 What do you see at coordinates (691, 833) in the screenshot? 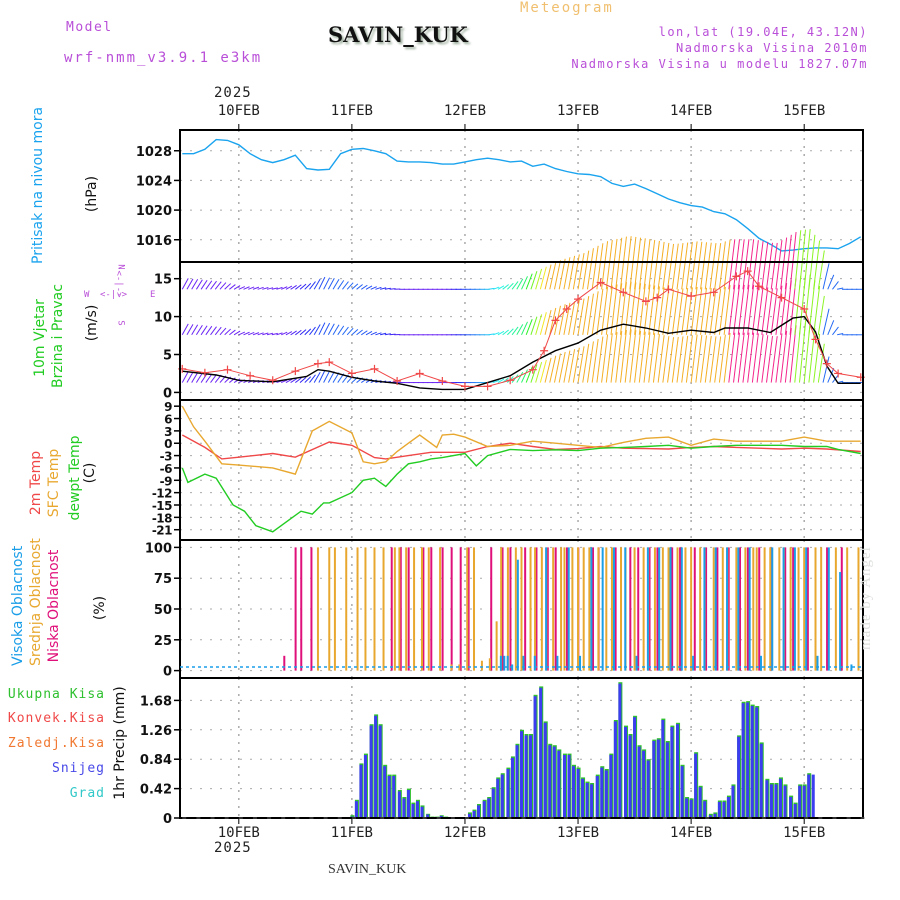
I see `bottom-day-label: 14FEB` at bounding box center [691, 833].